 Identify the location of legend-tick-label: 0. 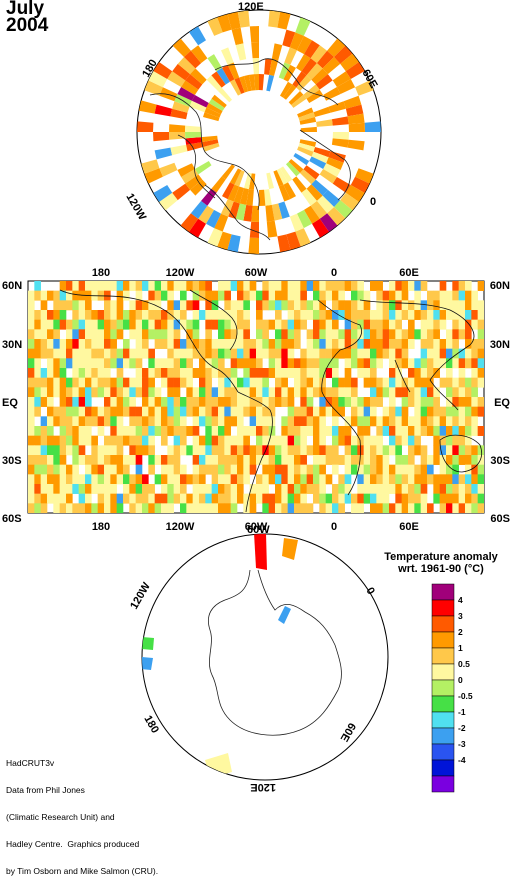
(460, 680).